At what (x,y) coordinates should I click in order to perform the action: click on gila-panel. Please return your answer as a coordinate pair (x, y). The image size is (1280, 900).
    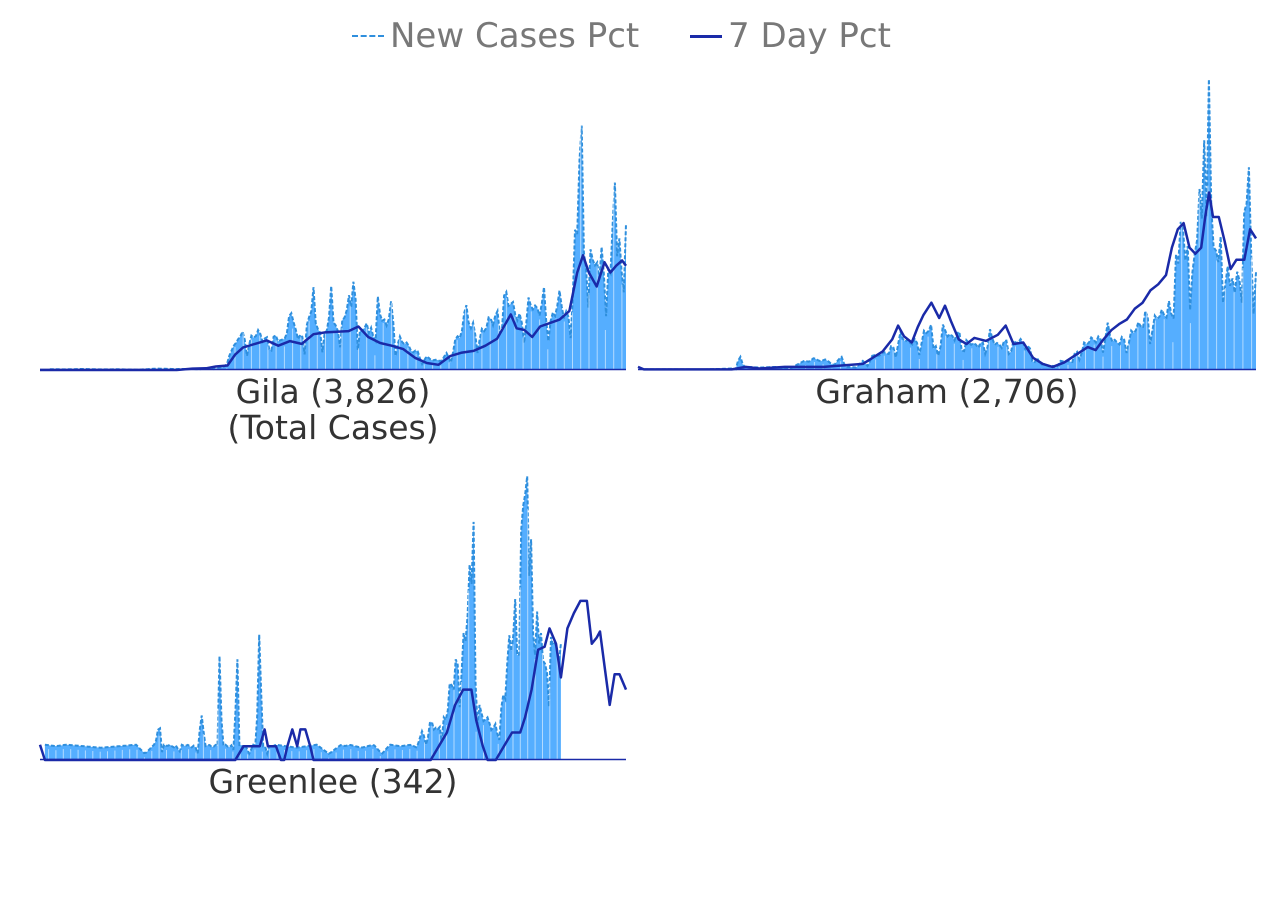
    Looking at the image, I should click on (333, 231).